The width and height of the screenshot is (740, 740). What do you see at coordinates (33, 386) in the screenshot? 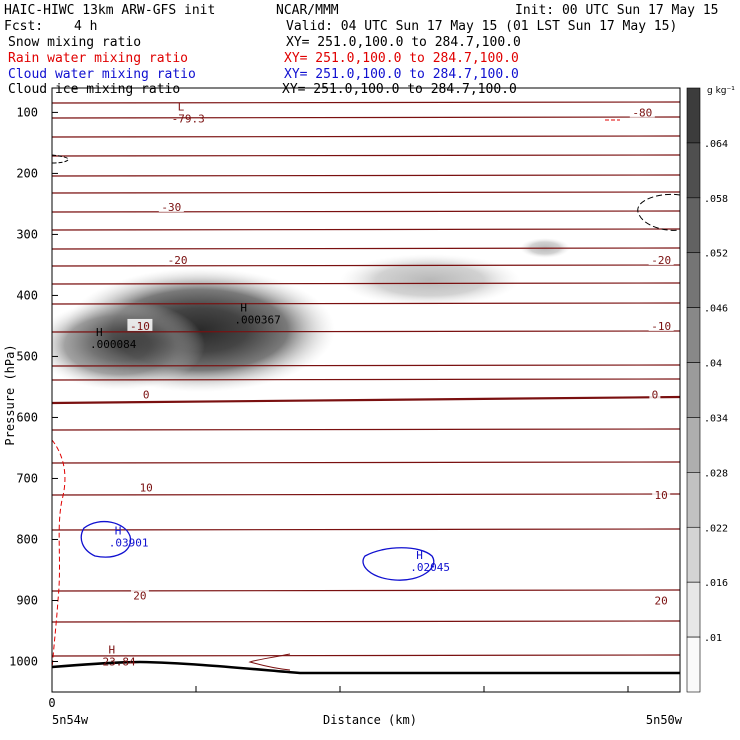
I see `y-axis: 100 200 300 400 500 600 700 800 900 1000` at bounding box center [33, 386].